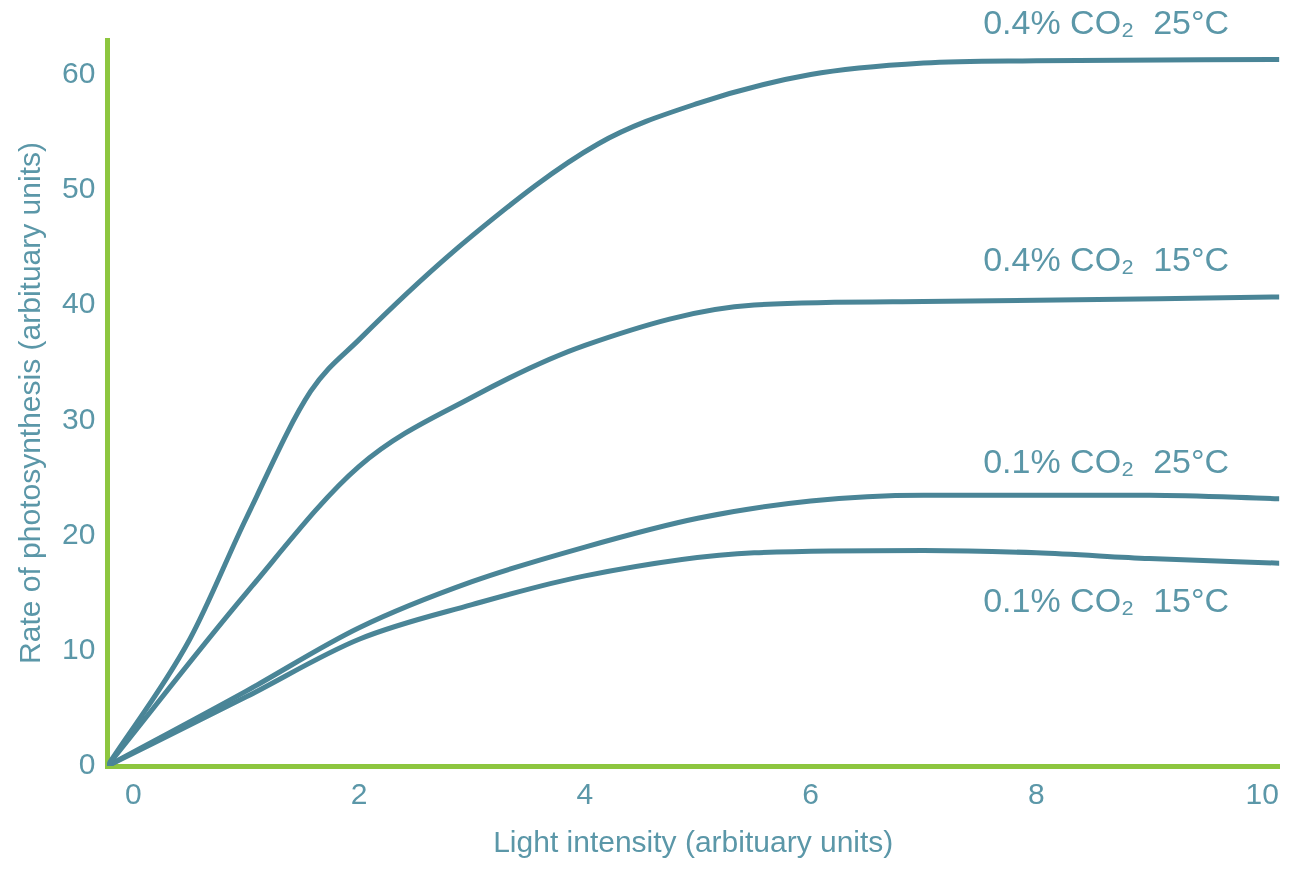 This screenshot has height=874, width=1291. What do you see at coordinates (30, 403) in the screenshot?
I see `y-axis-title: Rate of photosynthesis (arbituary units)` at bounding box center [30, 403].